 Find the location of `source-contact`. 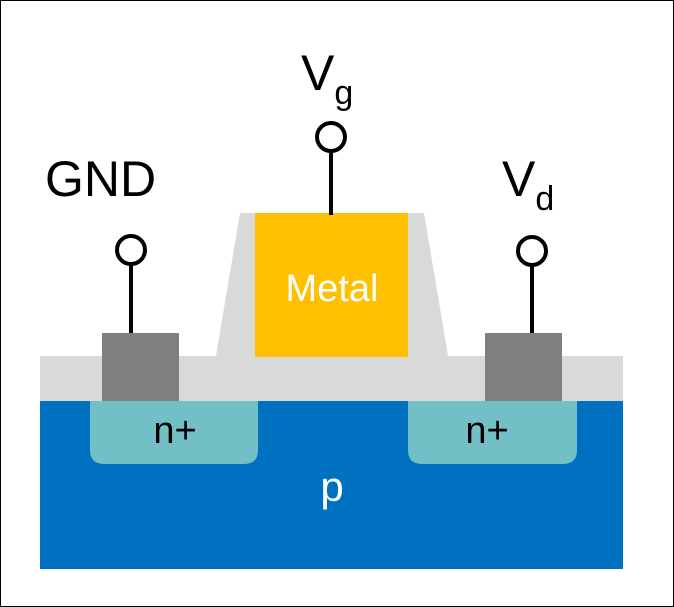

source-contact is located at coordinates (140, 367).